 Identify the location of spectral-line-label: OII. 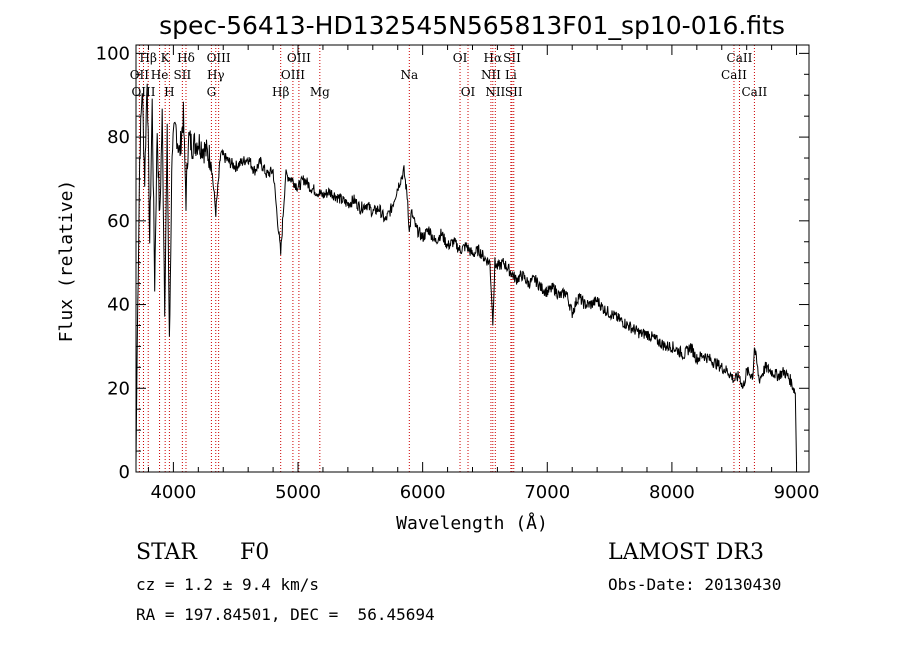
(140, 75).